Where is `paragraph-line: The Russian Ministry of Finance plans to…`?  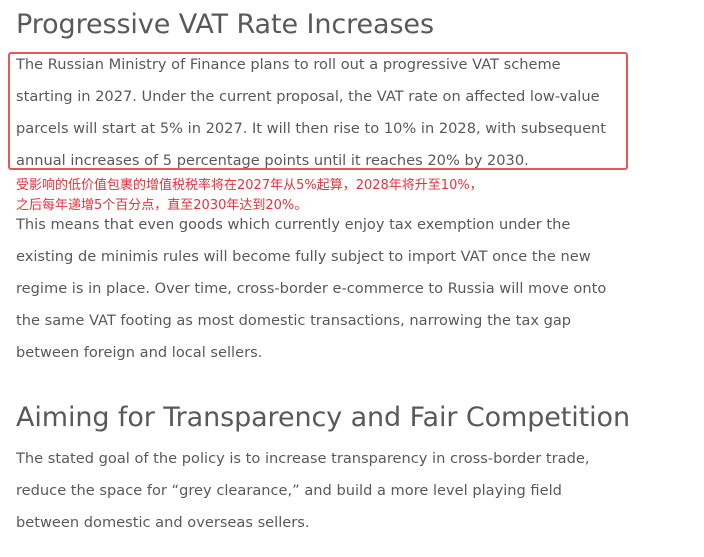 paragraph-line: The Russian Ministry of Finance plans to… is located at coordinates (288, 64).